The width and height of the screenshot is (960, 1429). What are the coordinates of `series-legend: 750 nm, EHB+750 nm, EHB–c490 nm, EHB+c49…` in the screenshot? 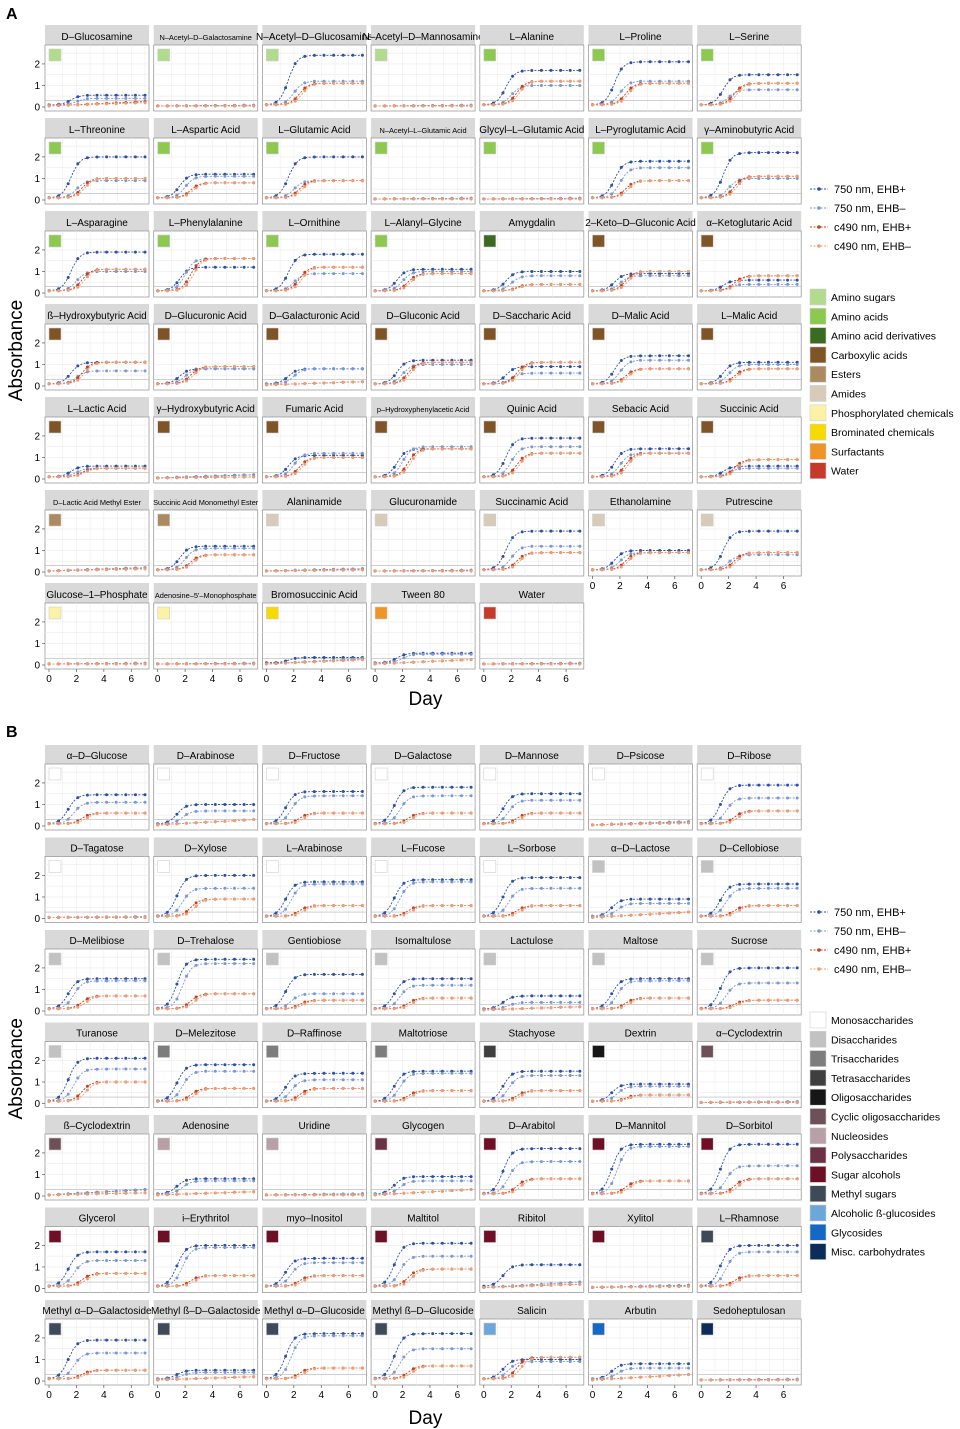 It's located at (861, 218).